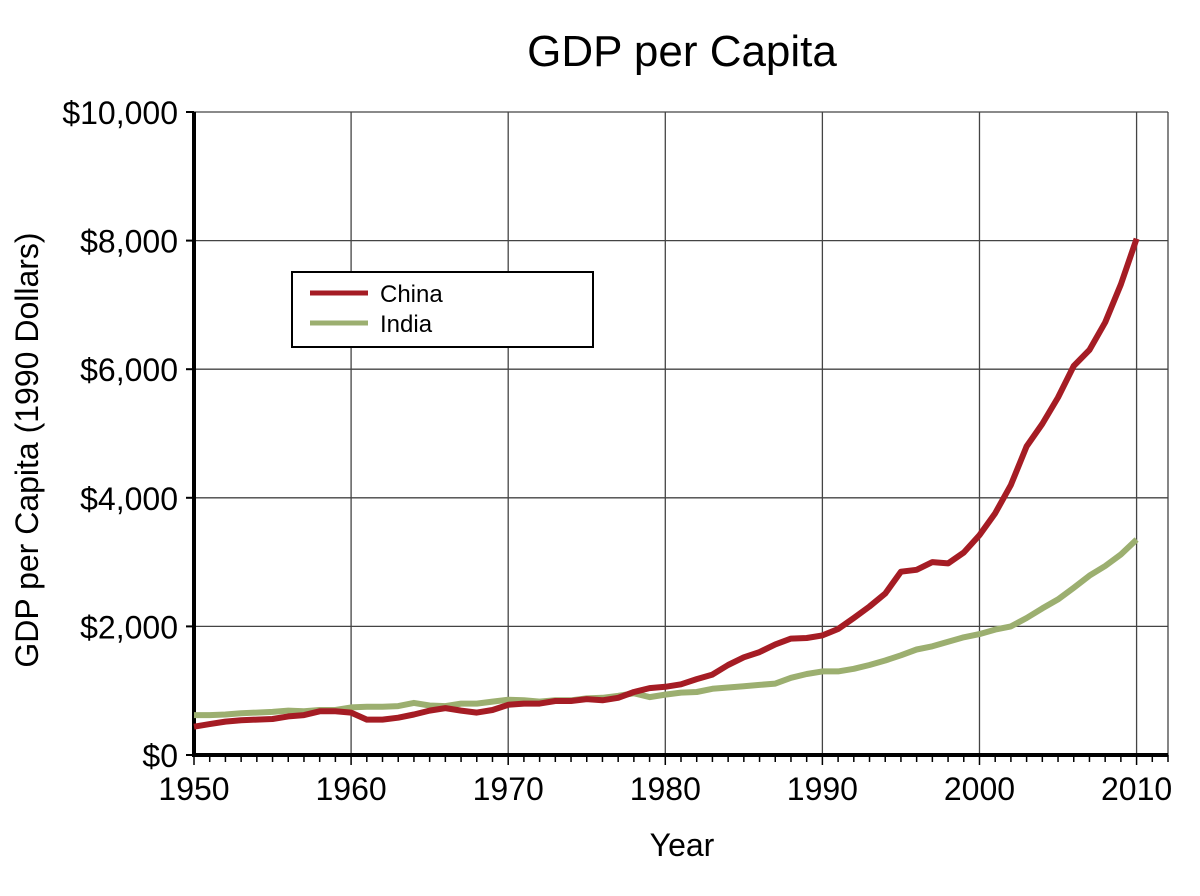 The width and height of the screenshot is (1200, 896). Describe the element at coordinates (406, 324) in the screenshot. I see `legend-label-india: India` at that location.